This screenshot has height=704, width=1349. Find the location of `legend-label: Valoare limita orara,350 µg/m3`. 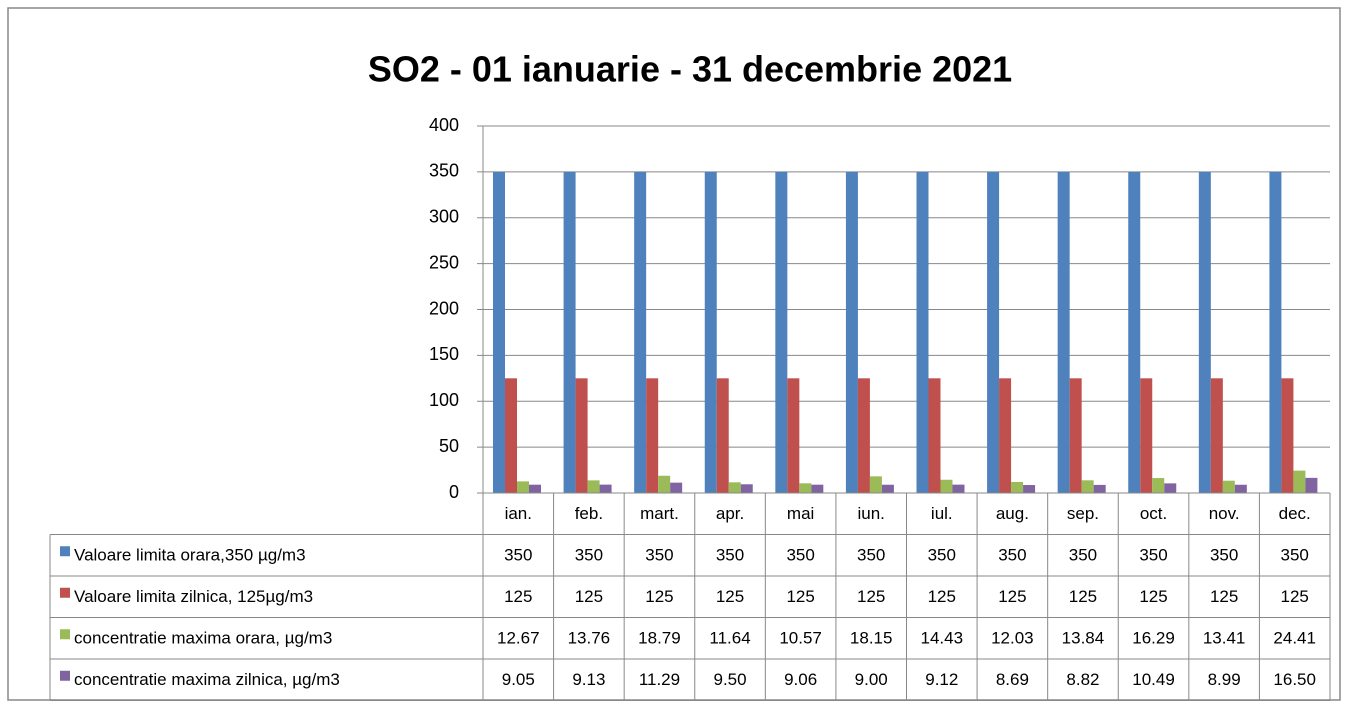

legend-label: Valoare limita orara,350 µg/m3 is located at coordinates (190, 555).